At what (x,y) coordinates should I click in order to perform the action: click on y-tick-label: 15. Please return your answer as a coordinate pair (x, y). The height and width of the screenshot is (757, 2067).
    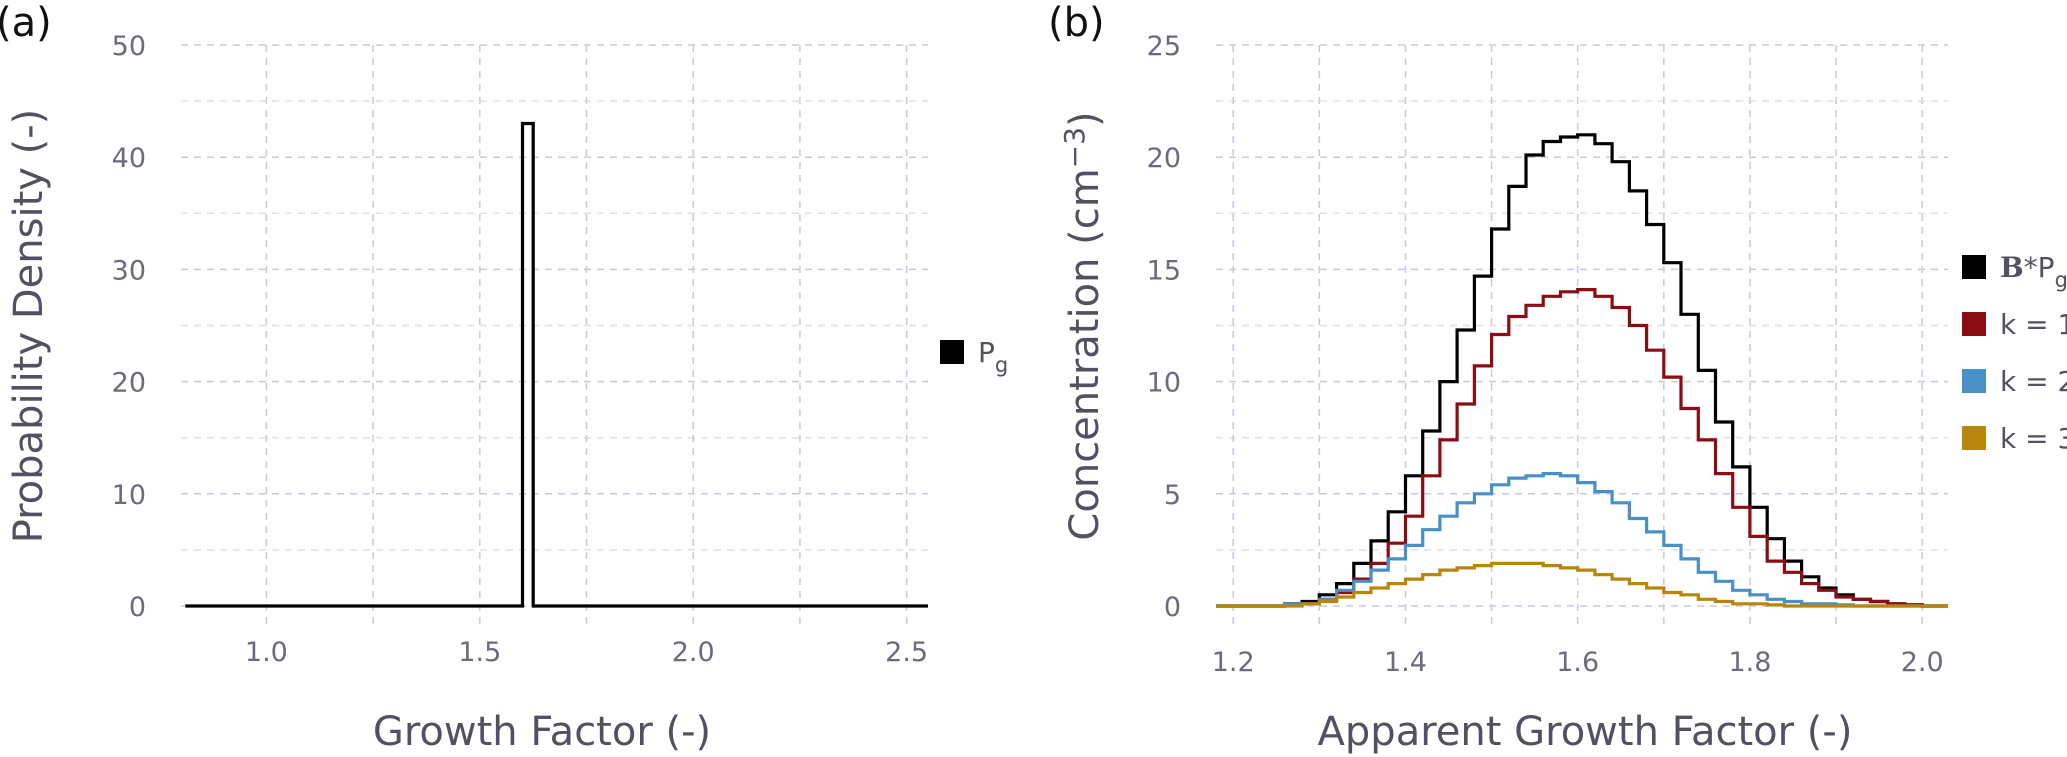
    Looking at the image, I should click on (1164, 270).